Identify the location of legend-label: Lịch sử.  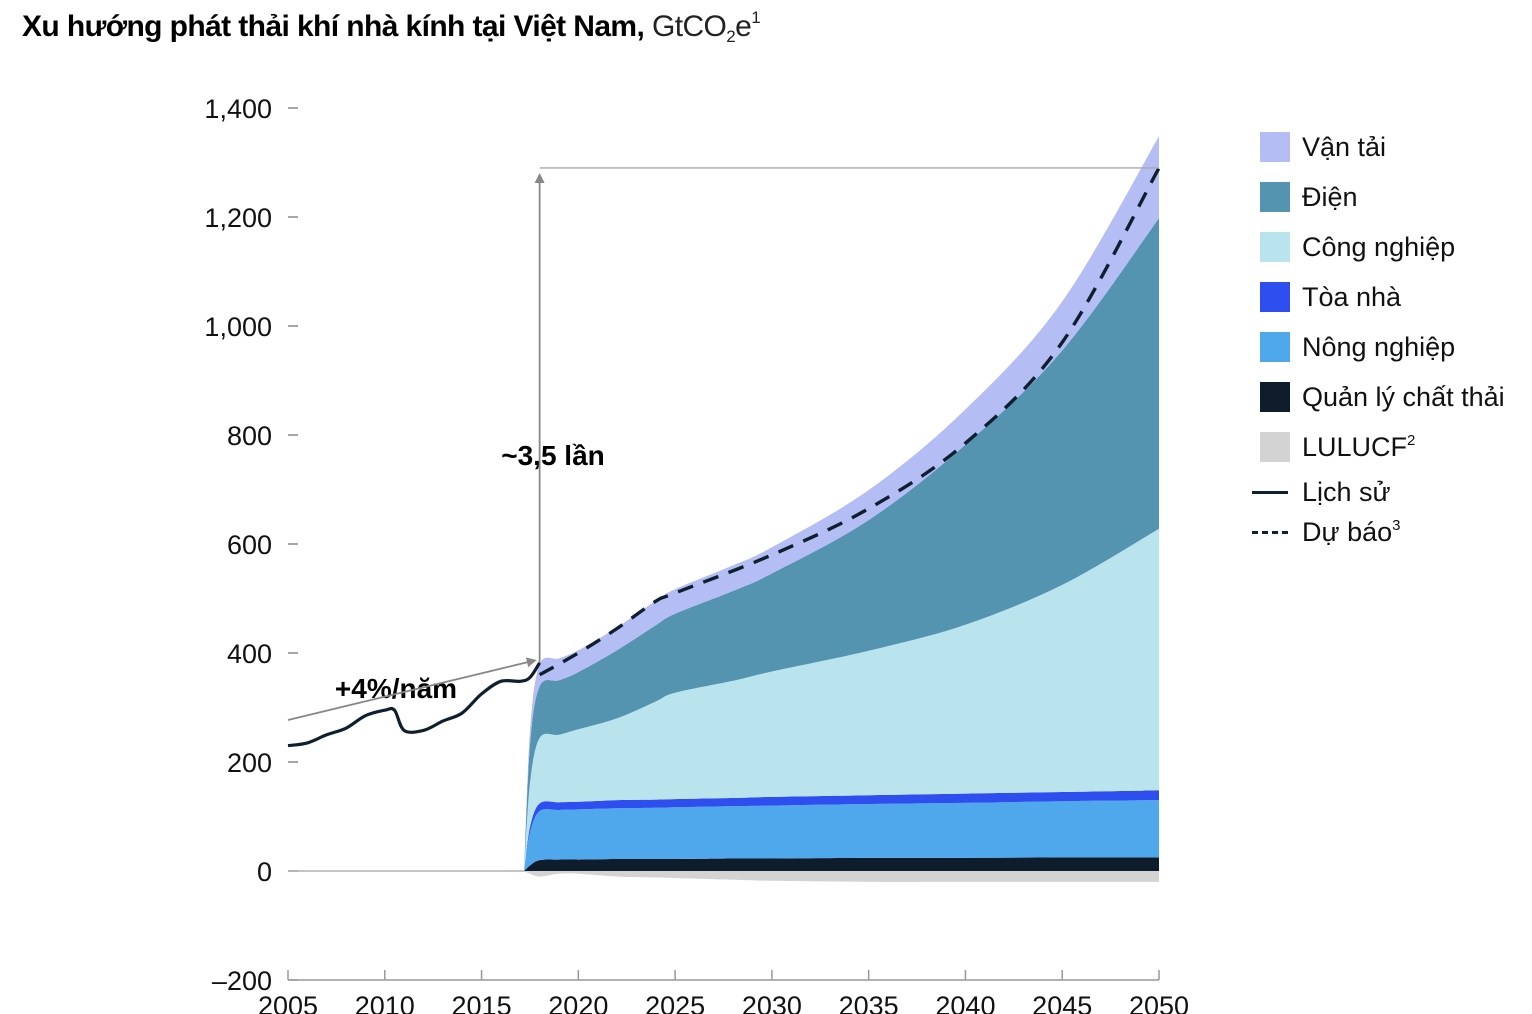
(1346, 492).